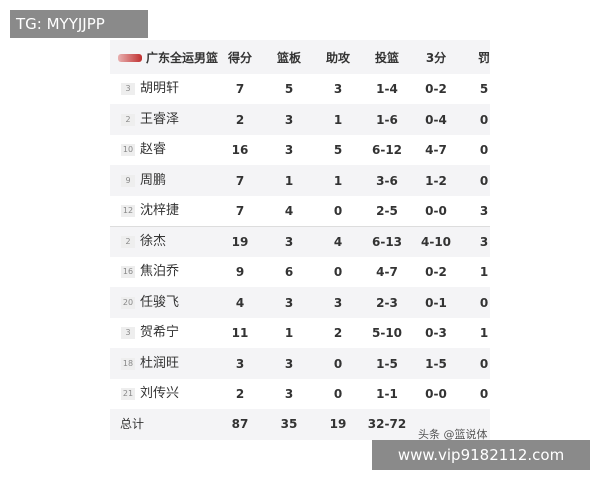 This screenshot has height=480, width=600. I want to click on cell-num: 21, so click(128, 394).